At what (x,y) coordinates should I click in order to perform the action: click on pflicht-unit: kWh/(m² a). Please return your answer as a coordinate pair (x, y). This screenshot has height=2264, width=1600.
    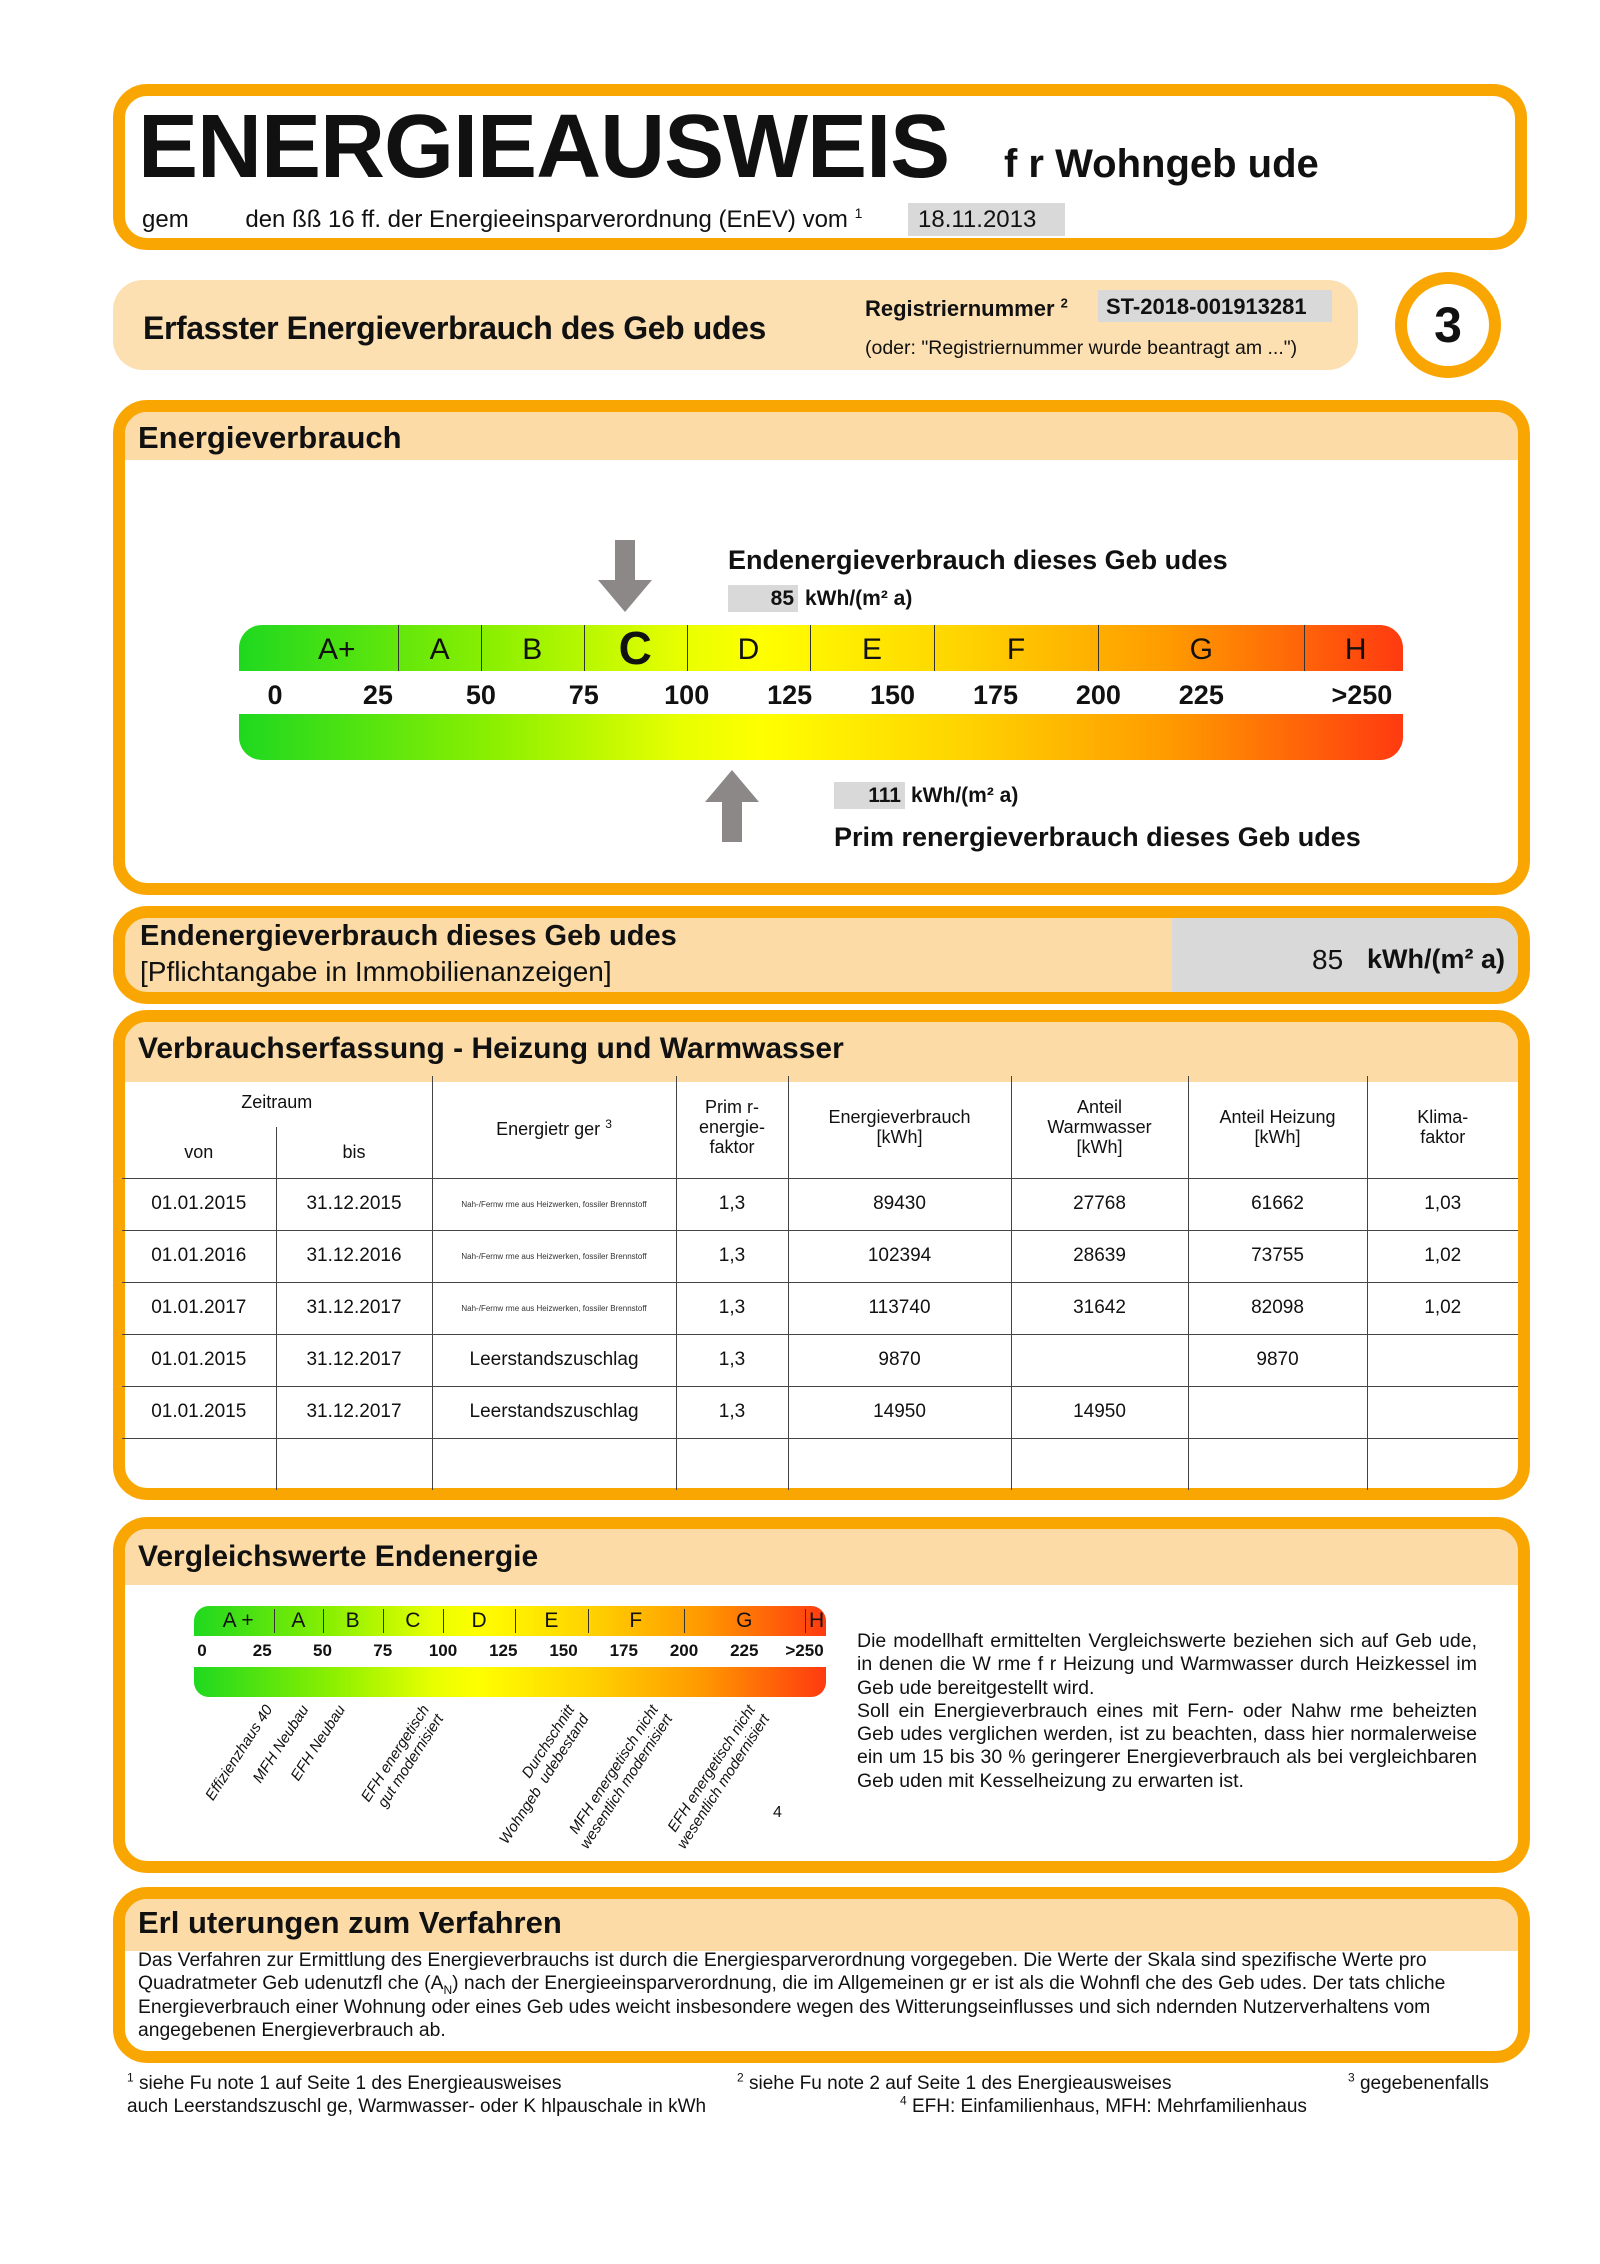
    Looking at the image, I should click on (1436, 959).